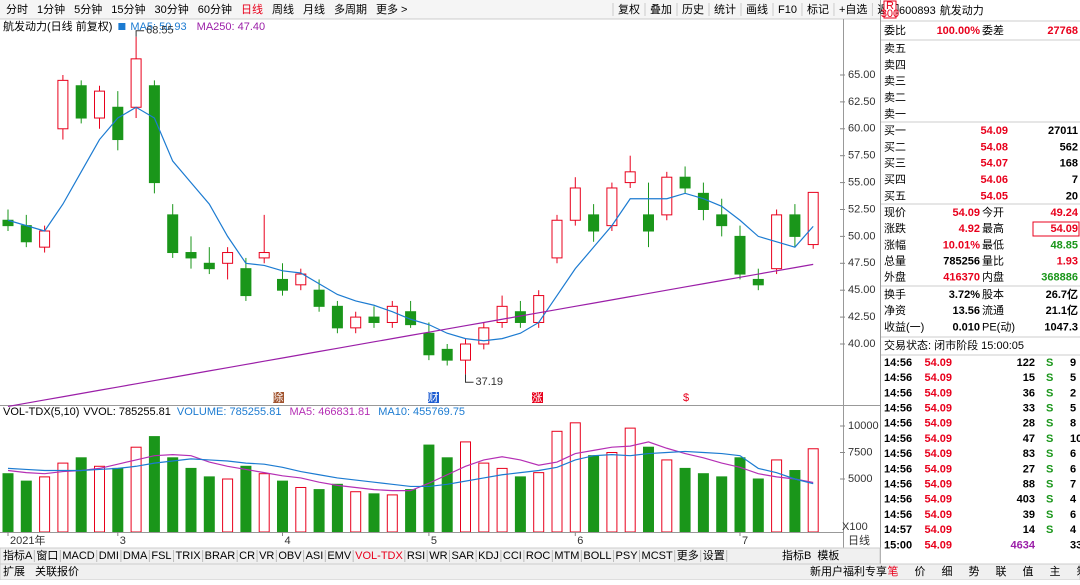  What do you see at coordinates (566, 556) in the screenshot?
I see `indicator-tab: MTM` at bounding box center [566, 556].